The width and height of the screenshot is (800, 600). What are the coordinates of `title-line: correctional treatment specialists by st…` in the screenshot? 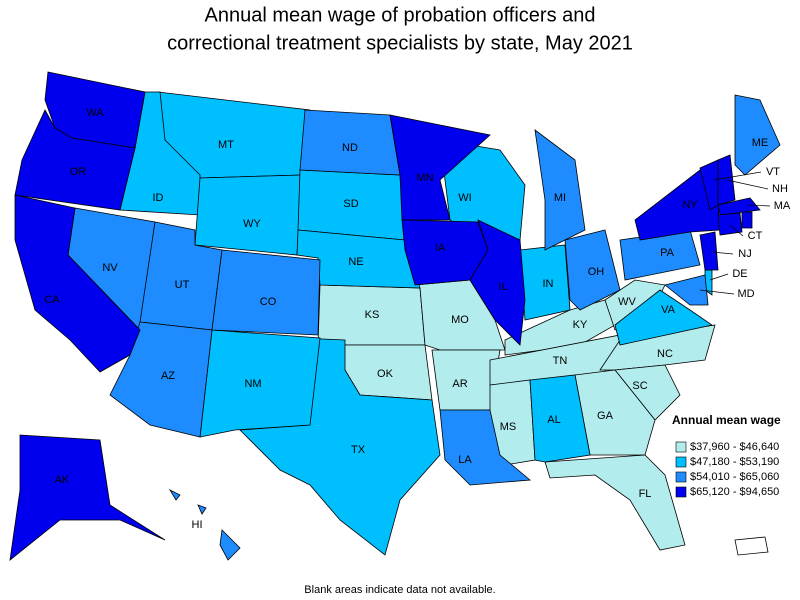 It's located at (400, 43).